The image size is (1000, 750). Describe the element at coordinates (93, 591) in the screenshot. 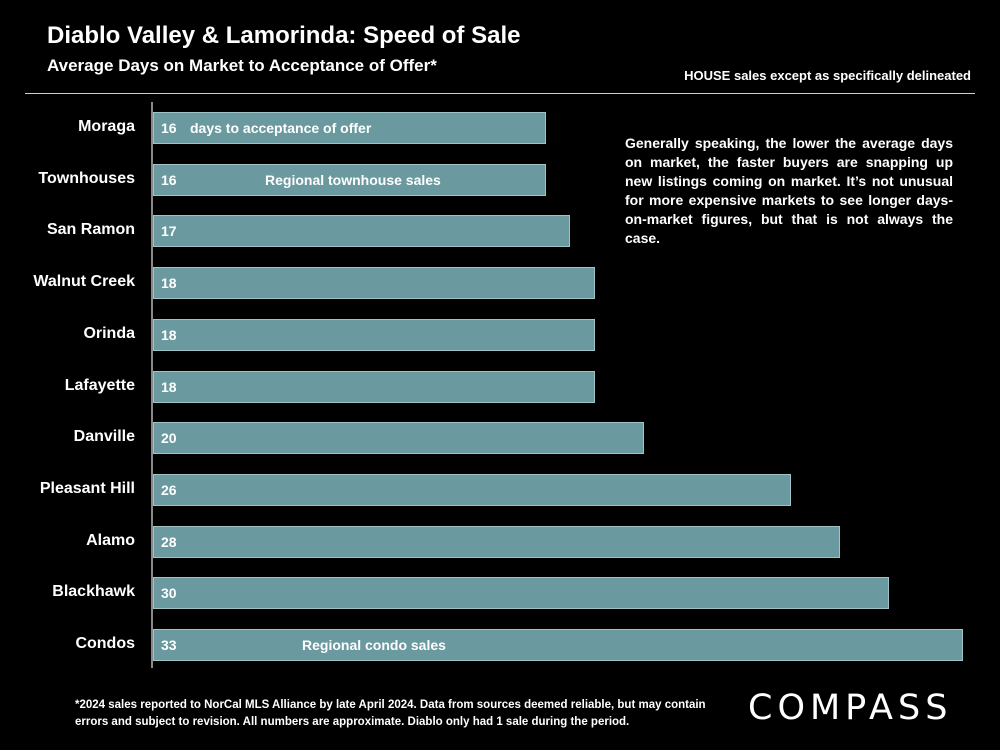

I see `category-label: Blackhawk` at that location.